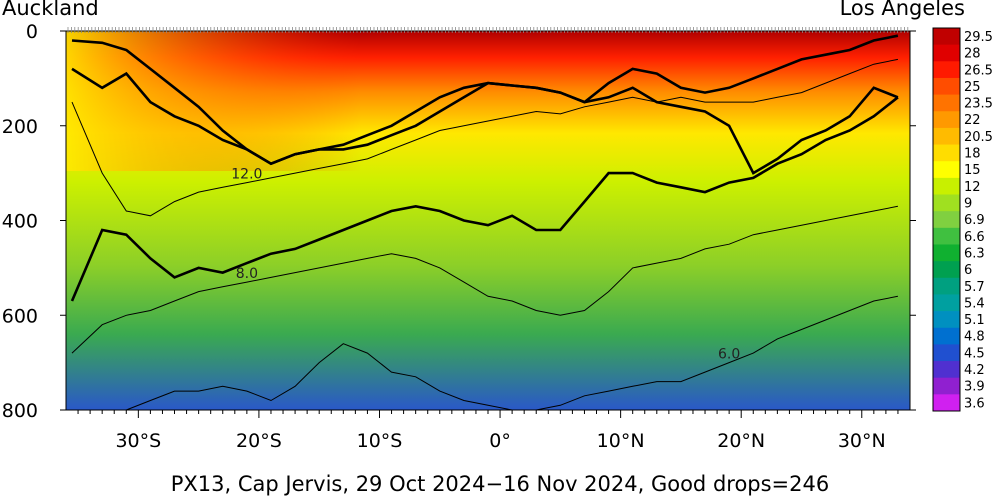 The image size is (1000, 502). I want to click on y-tick-label-0: 0, so click(32, 32).